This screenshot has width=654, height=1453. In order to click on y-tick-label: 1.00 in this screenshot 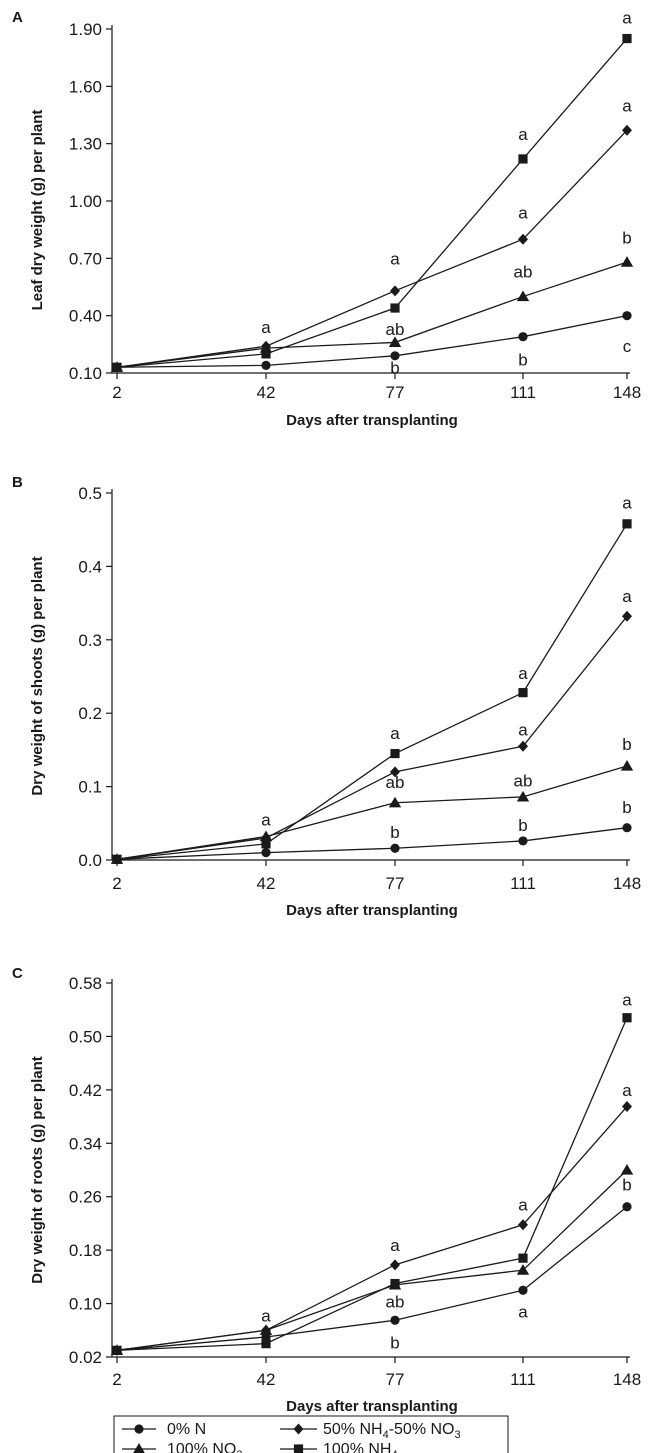, I will do `click(85, 201)`.